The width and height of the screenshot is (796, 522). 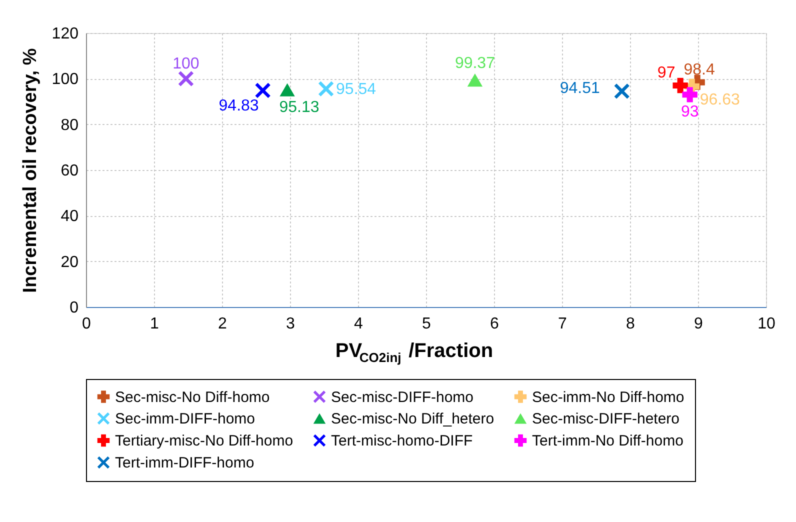 I want to click on x-tick-label: 1, so click(x=155, y=324).